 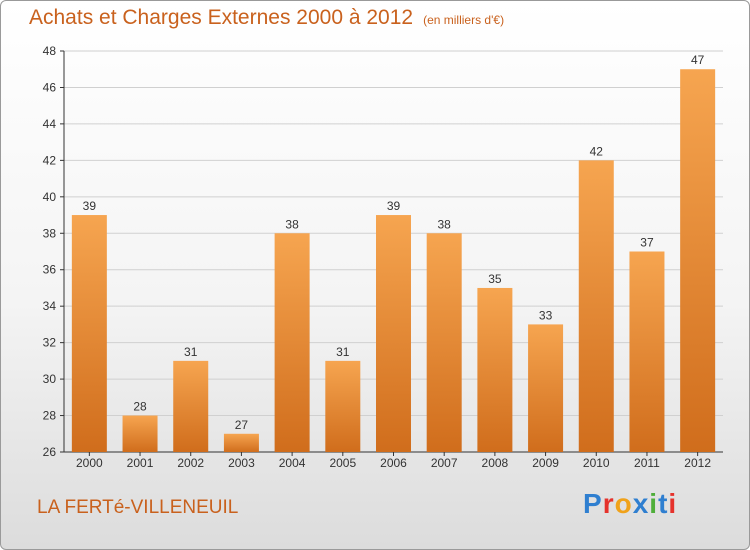 What do you see at coordinates (50, 160) in the screenshot?
I see `y-tick-label: 42` at bounding box center [50, 160].